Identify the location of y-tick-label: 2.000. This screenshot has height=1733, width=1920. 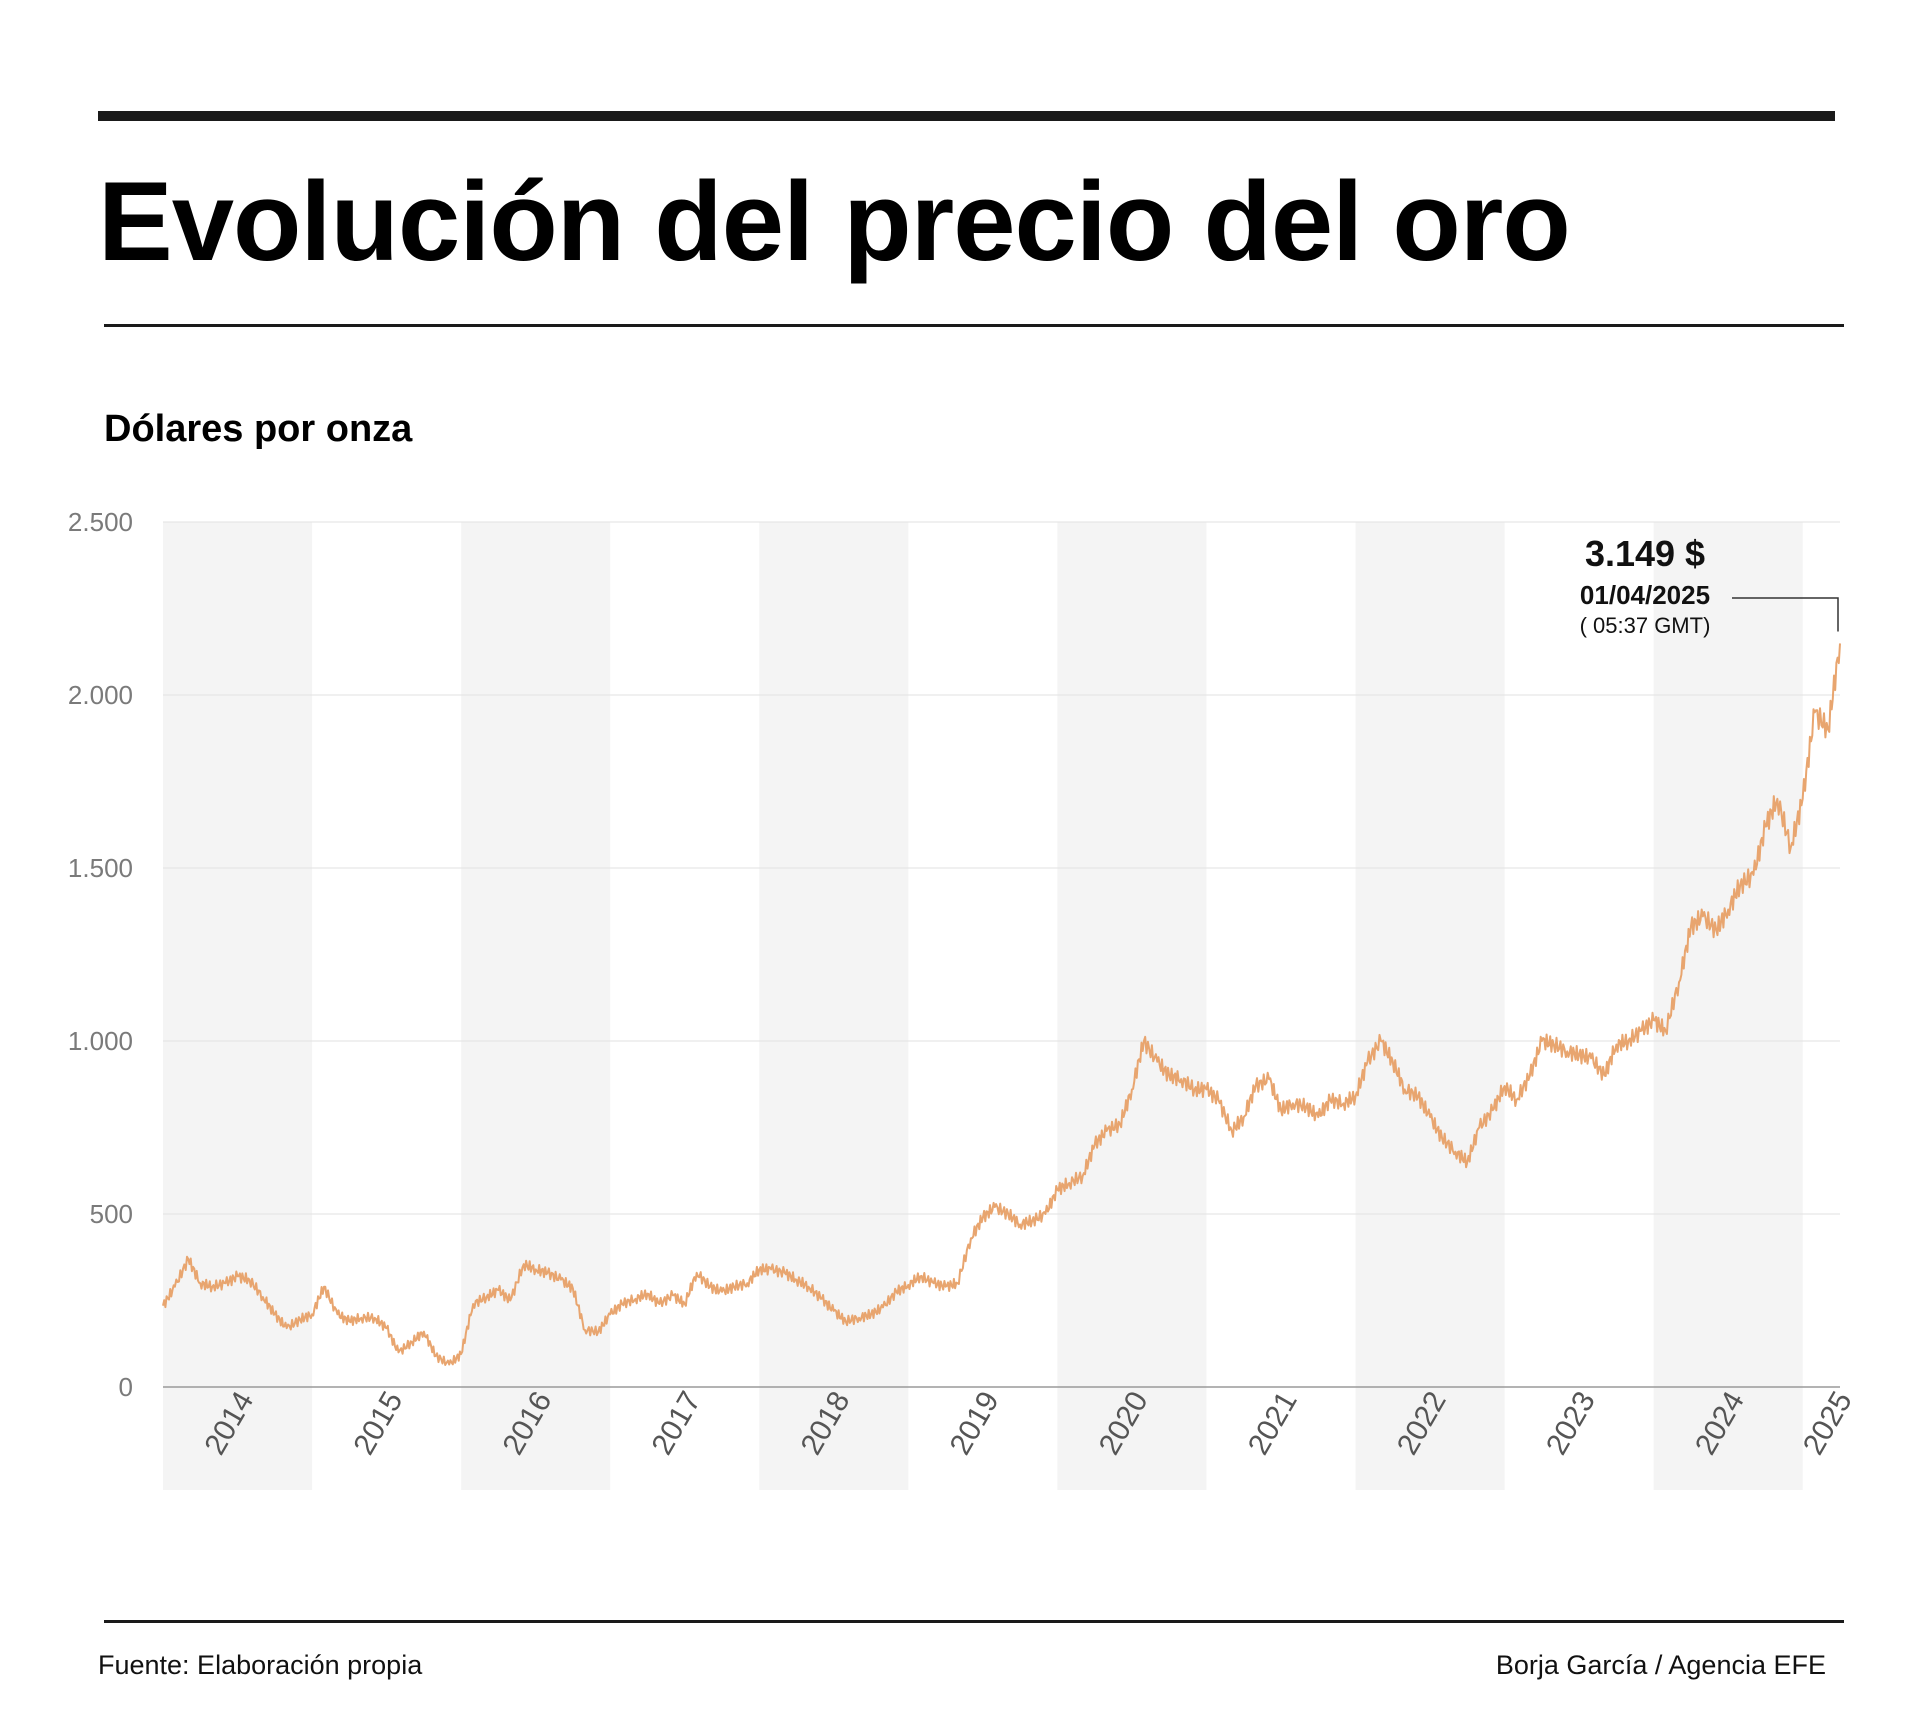
(100, 695).